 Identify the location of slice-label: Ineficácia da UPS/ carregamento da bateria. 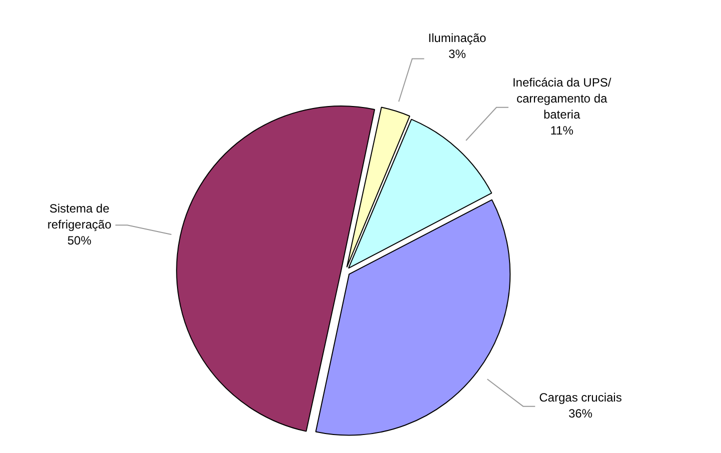
(562, 99).